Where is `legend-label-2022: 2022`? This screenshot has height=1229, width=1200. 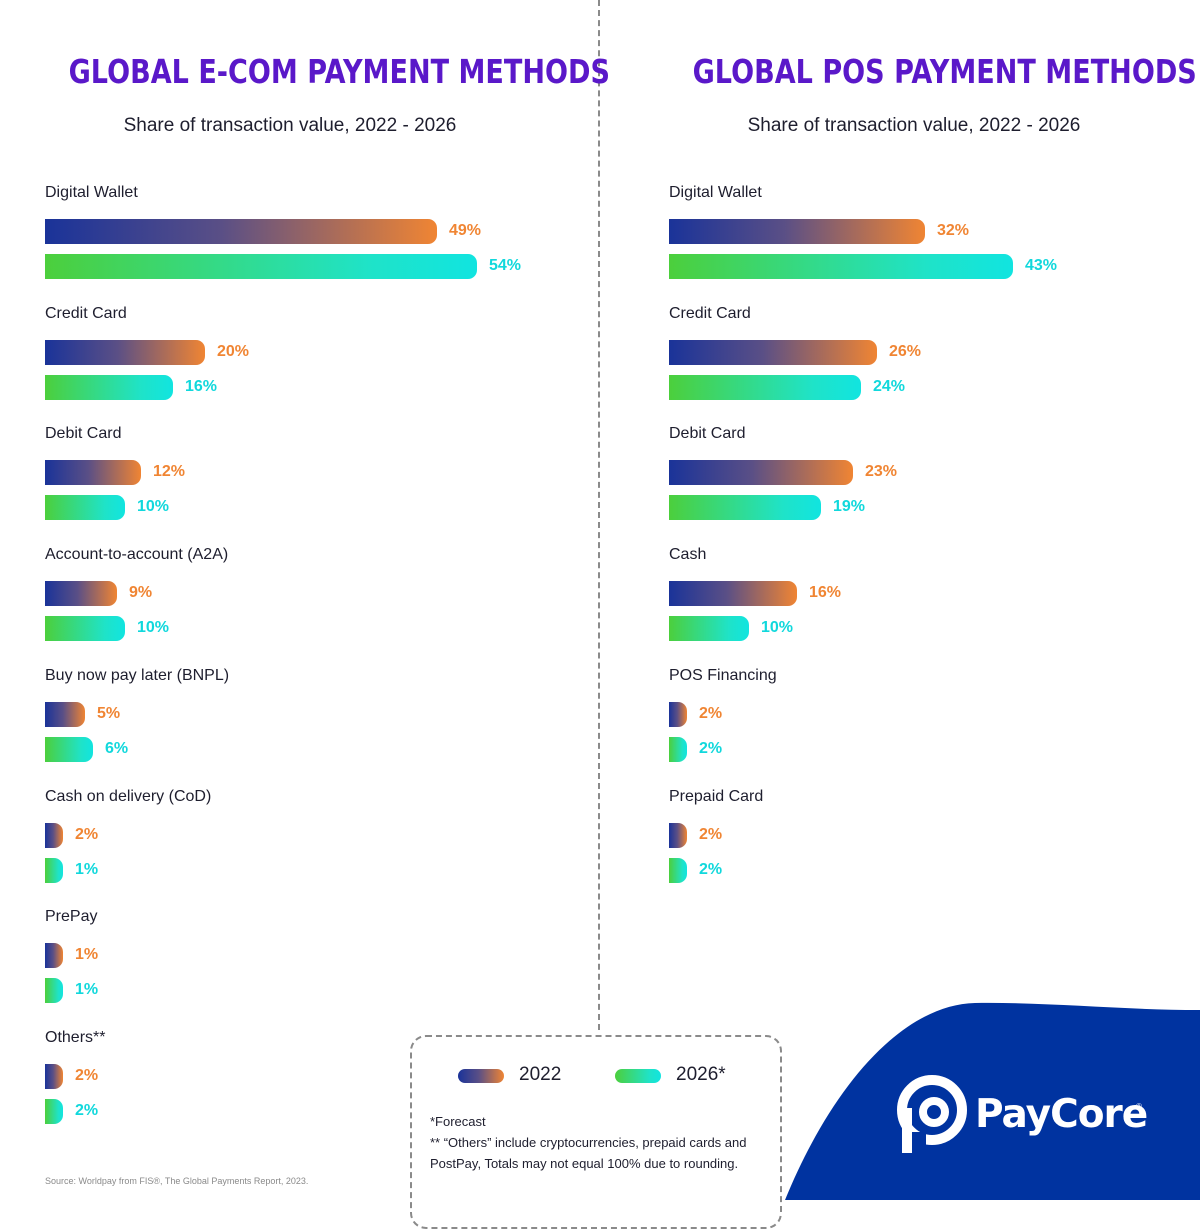 legend-label-2022: 2022 is located at coordinates (540, 1074).